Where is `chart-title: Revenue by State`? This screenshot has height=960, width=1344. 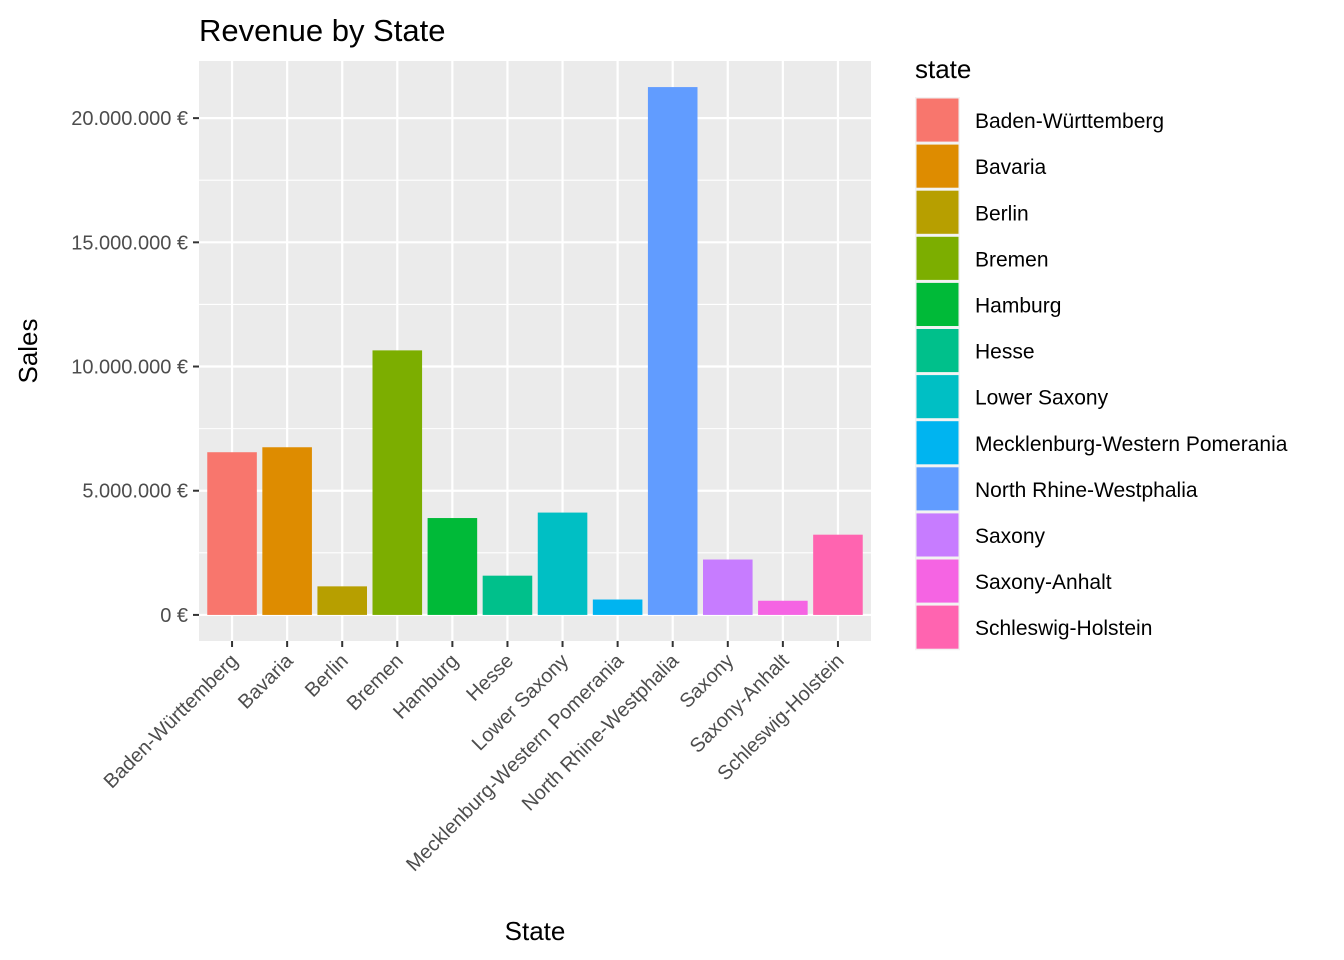
chart-title: Revenue by State is located at coordinates (322, 30).